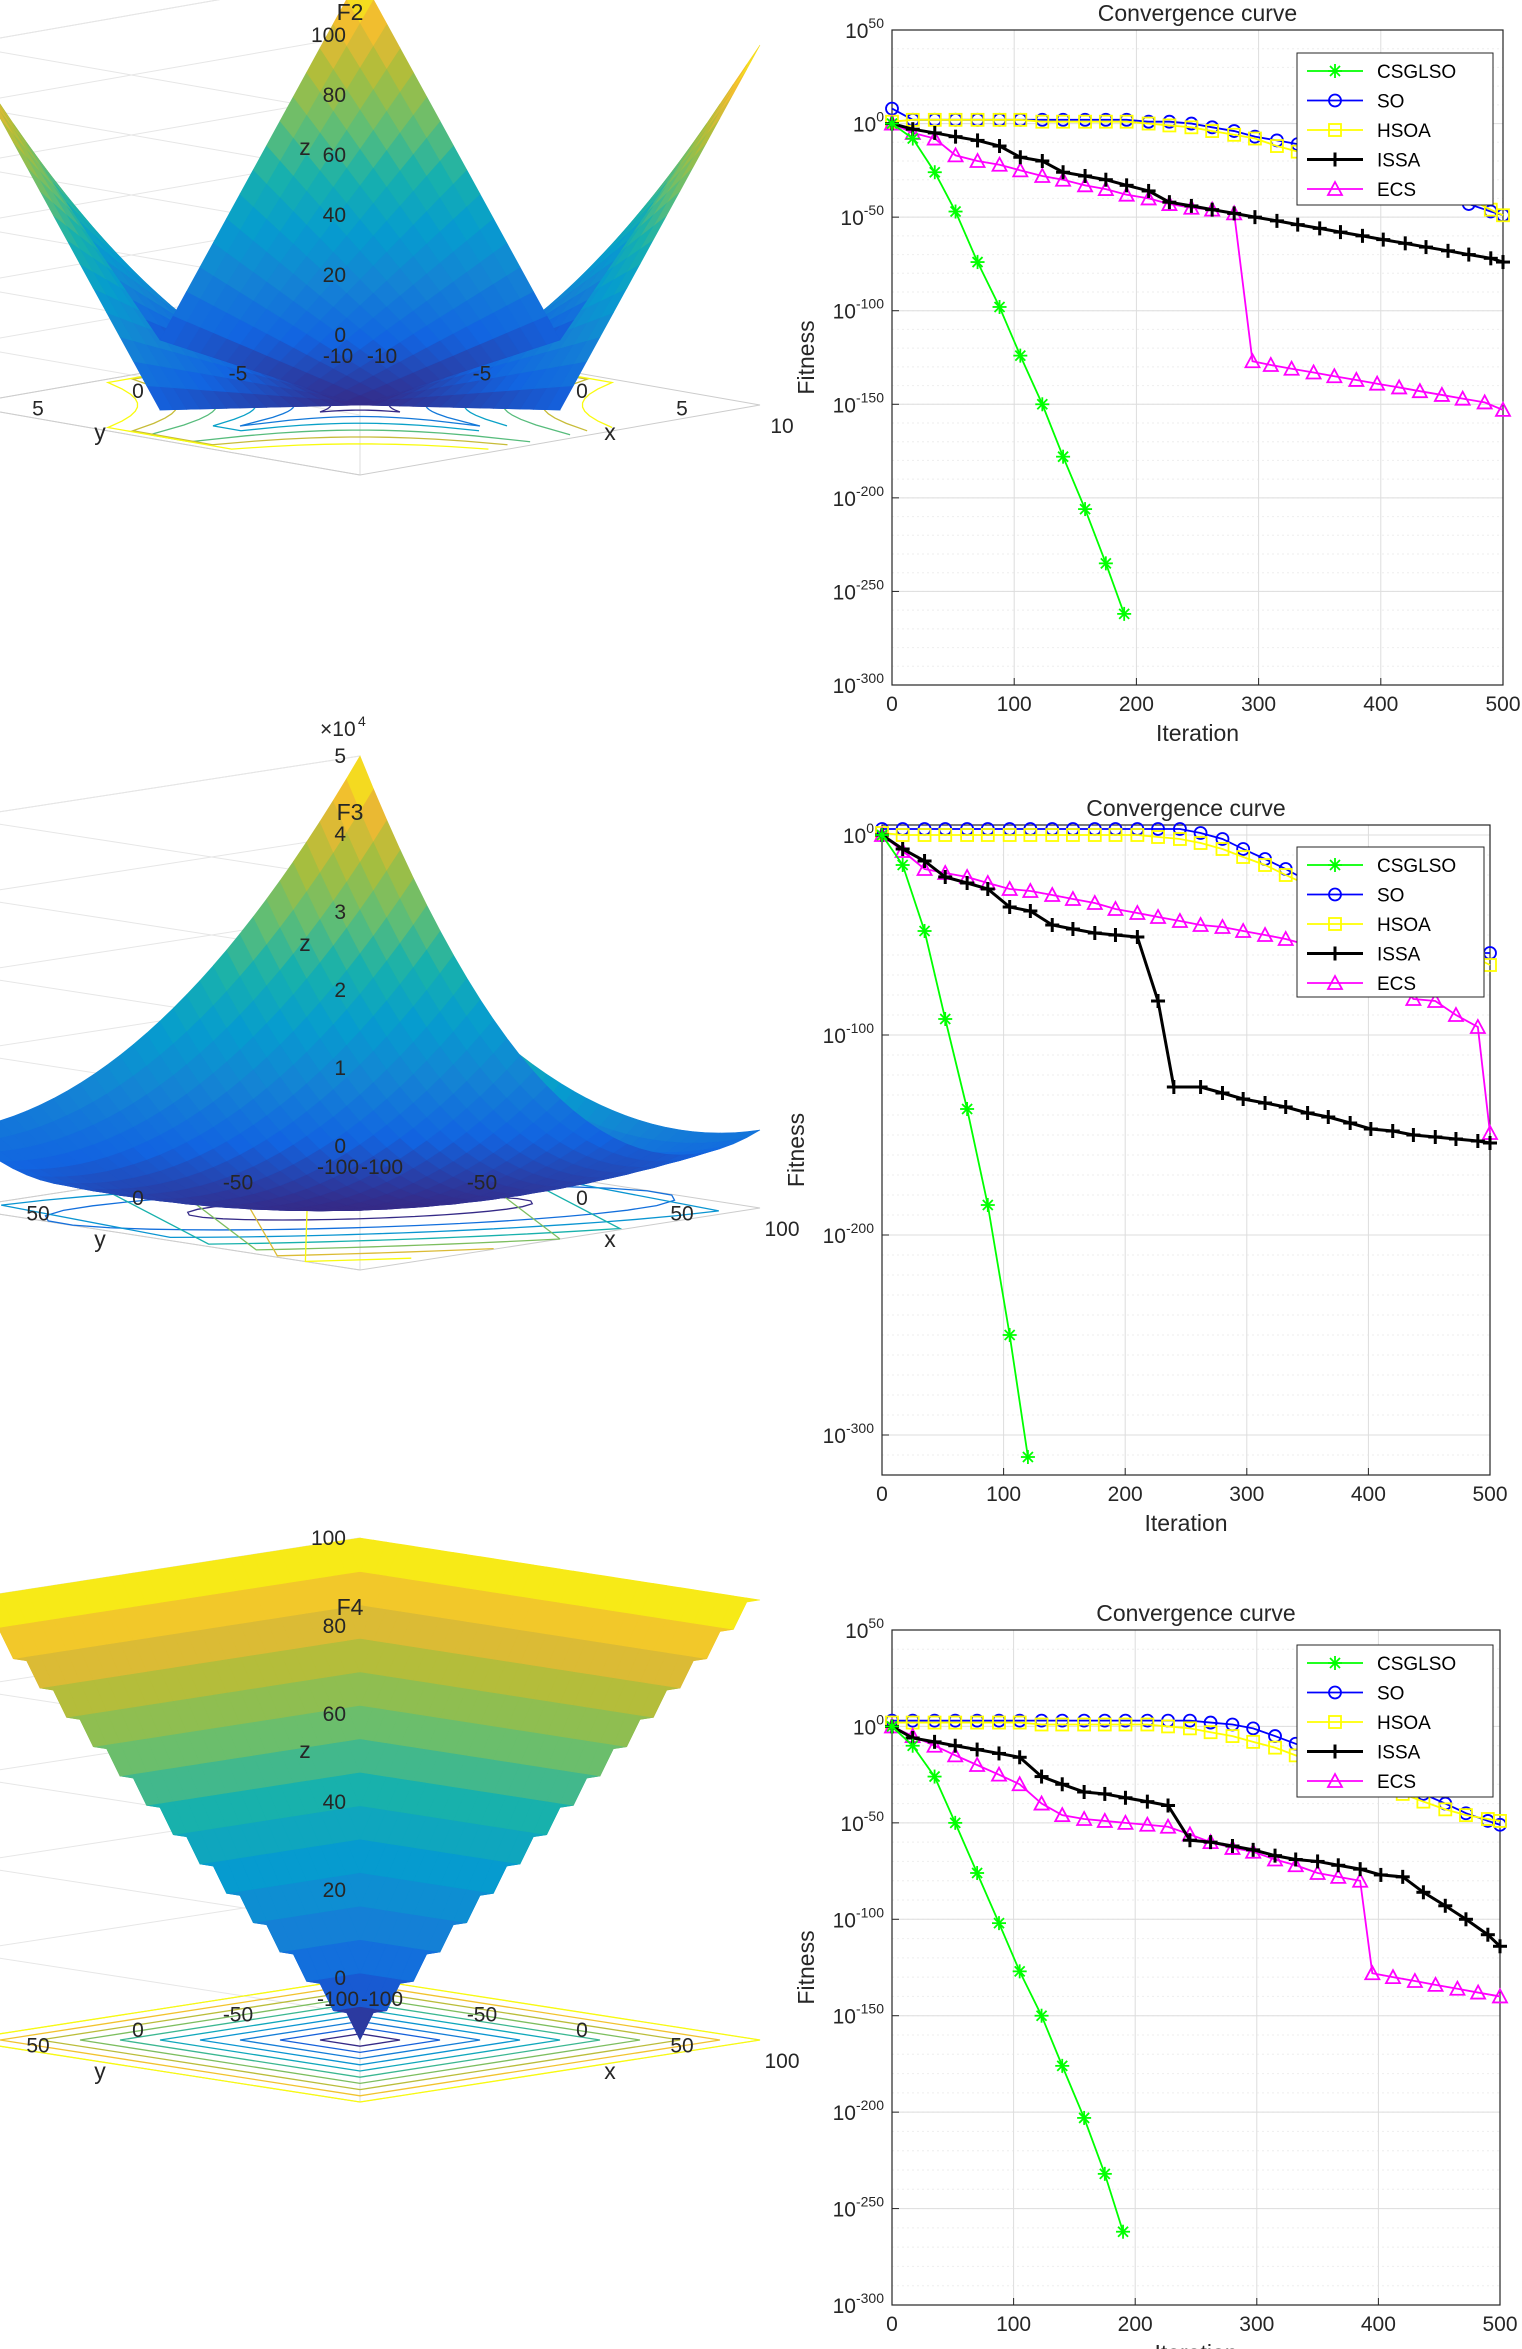 The image size is (1522, 2349). I want to click on z-tick-label: 40, so click(334, 215).